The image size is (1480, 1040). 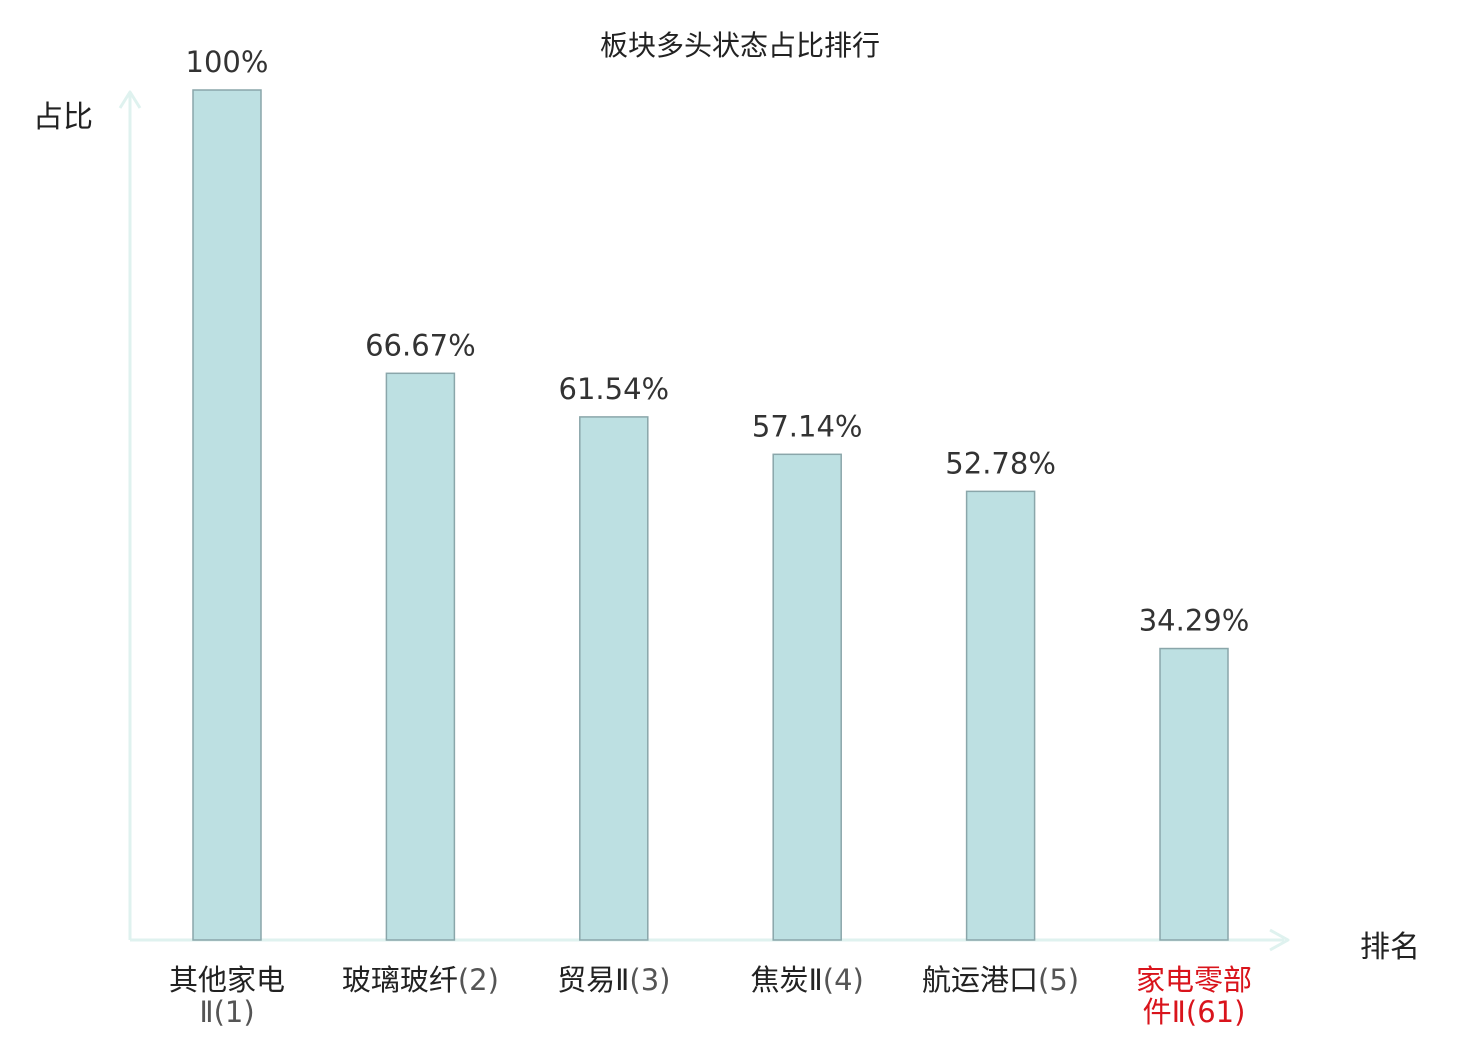 I want to click on category-name: 家电零部, so click(x=1193, y=980).